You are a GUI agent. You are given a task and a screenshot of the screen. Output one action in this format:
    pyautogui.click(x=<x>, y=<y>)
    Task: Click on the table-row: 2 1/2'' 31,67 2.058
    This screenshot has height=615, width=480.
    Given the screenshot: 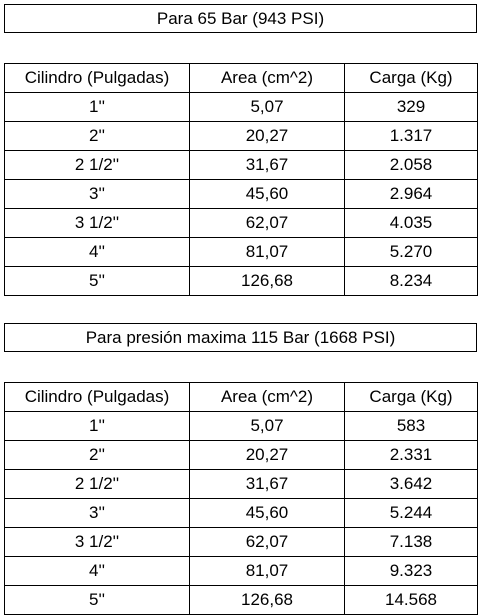 What is the action you would take?
    pyautogui.click(x=241, y=165)
    